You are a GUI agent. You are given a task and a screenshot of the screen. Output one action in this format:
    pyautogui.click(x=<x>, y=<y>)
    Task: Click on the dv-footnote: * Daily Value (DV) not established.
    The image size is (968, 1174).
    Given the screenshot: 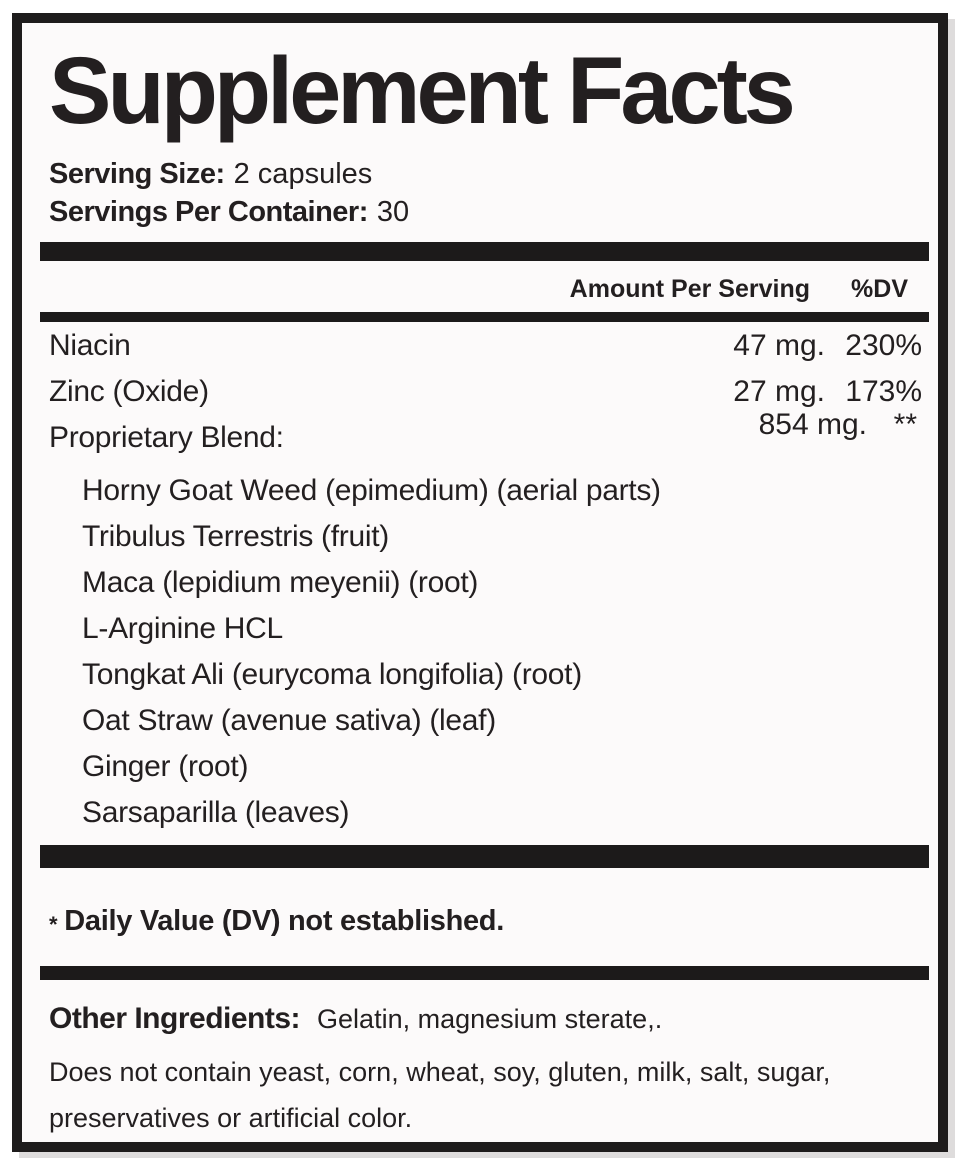 What is the action you would take?
    pyautogui.click(x=485, y=921)
    